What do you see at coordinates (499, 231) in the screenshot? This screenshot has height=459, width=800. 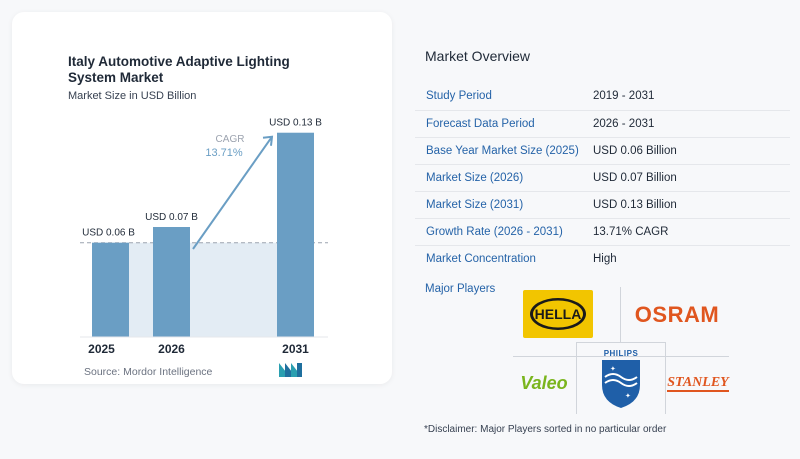 I see `row-key: Growth Rate (2026 - 2031)` at bounding box center [499, 231].